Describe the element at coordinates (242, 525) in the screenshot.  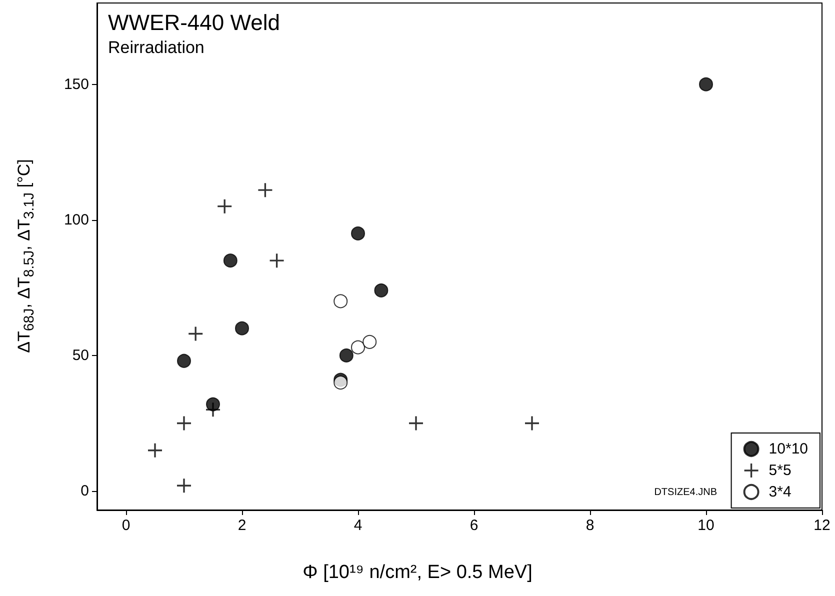
I see `x-tick-label: 2` at that location.